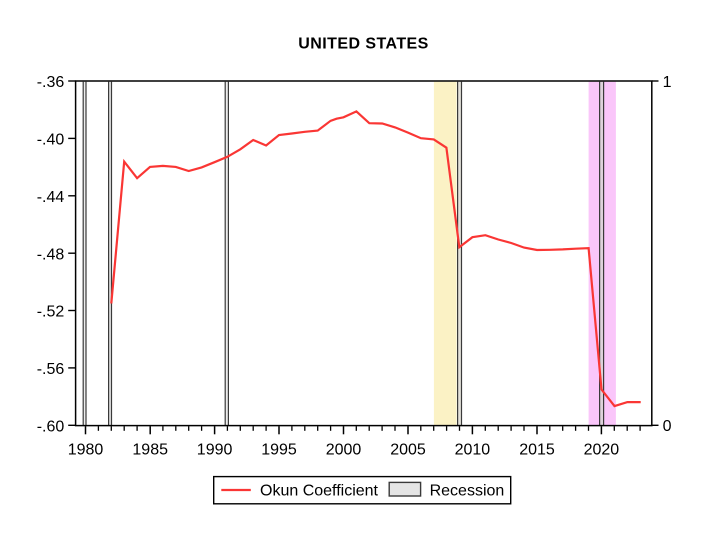  I want to click on svg-text: UNITED STATES, so click(363, 44).